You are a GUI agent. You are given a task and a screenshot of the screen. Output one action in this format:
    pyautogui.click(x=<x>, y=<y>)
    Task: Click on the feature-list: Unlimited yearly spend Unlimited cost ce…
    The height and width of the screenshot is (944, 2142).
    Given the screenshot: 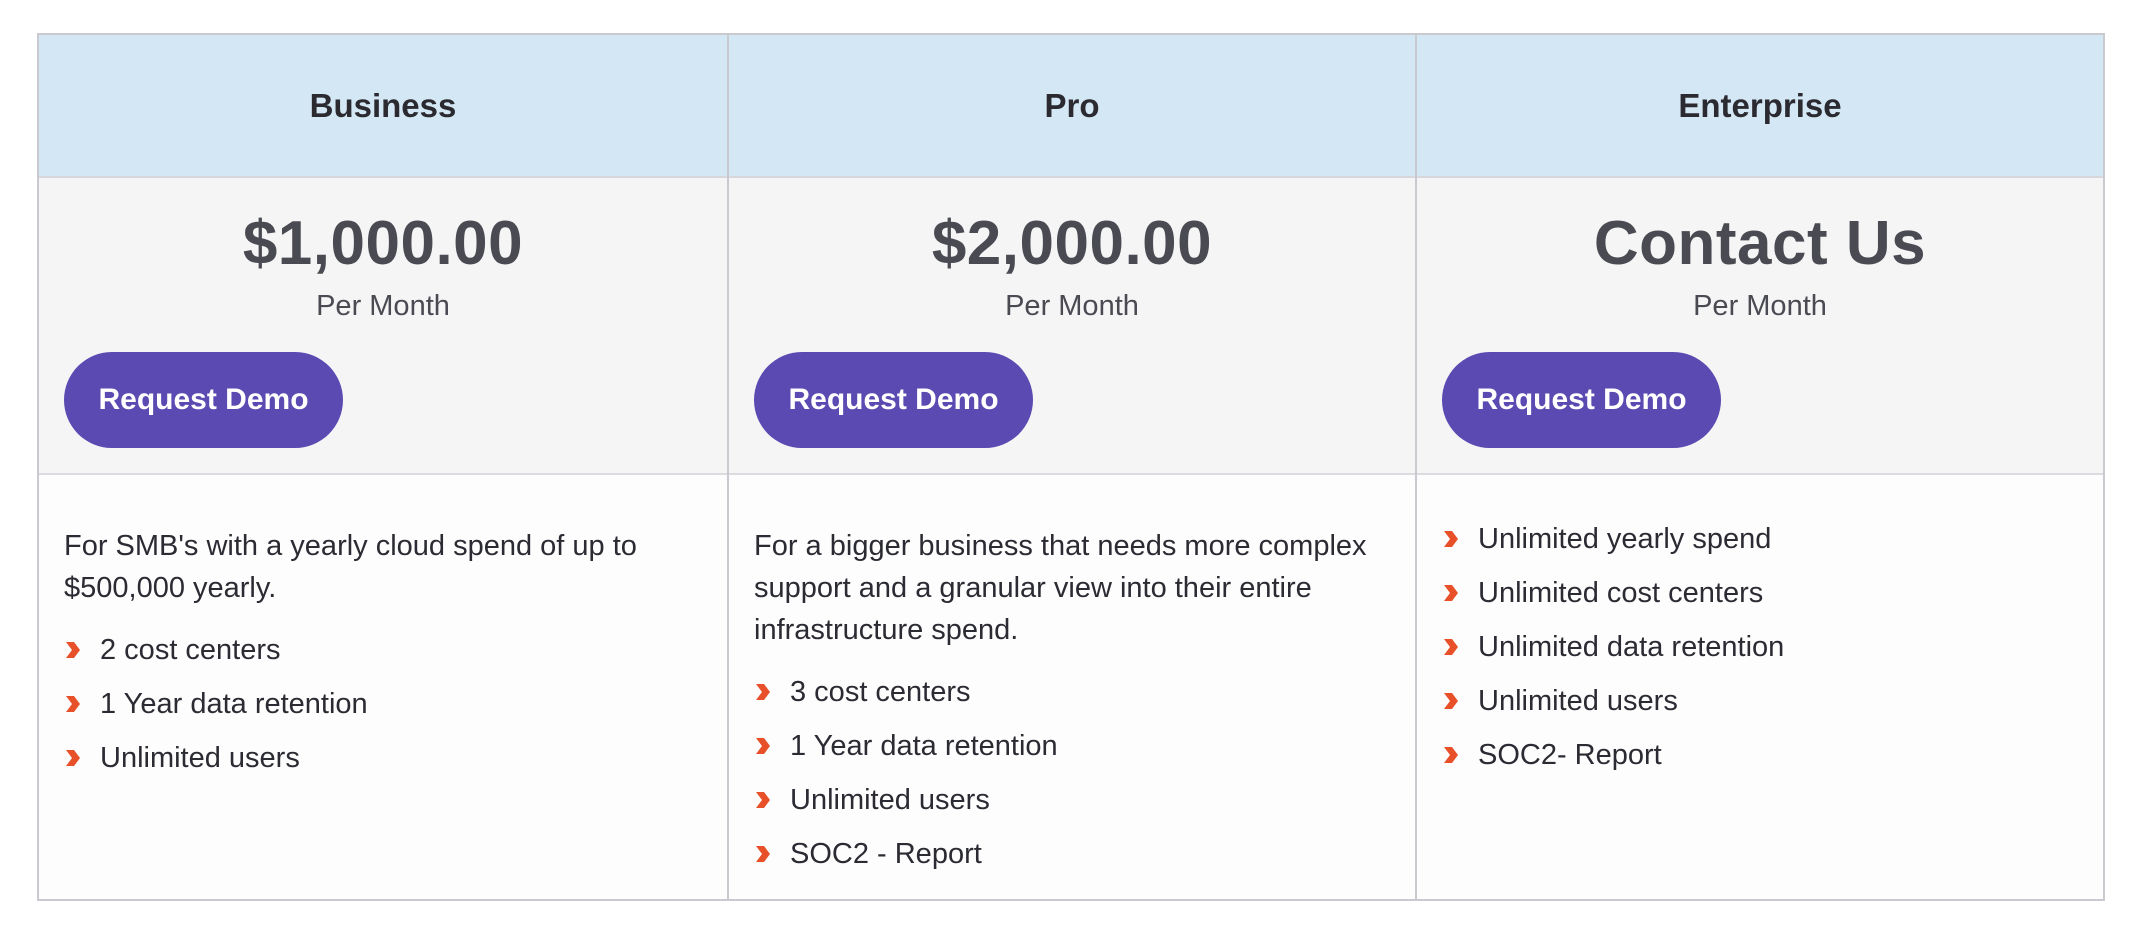 What is the action you would take?
    pyautogui.click(x=1760, y=647)
    